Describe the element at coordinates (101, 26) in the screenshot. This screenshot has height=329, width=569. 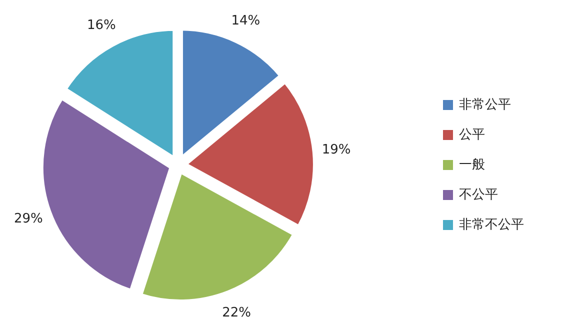
I see `data-label: 16%` at that location.